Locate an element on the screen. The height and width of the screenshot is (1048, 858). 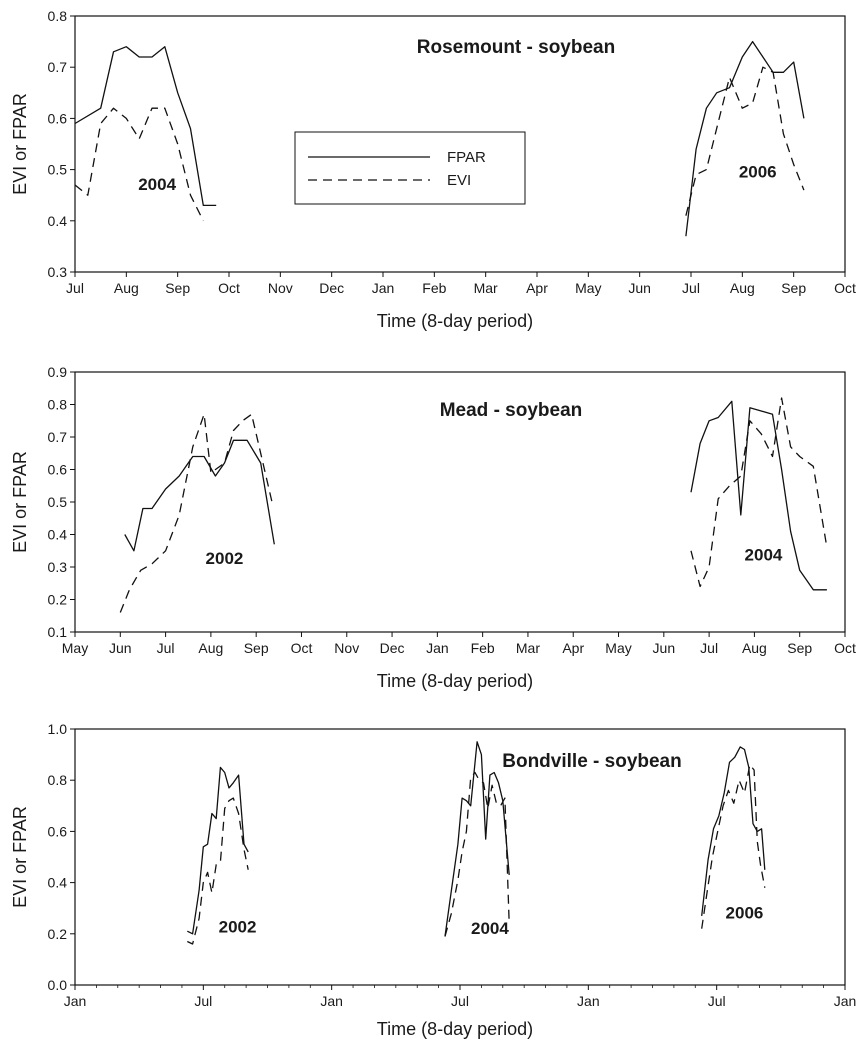
legend-label-fpar: FPAR is located at coordinates (466, 157).